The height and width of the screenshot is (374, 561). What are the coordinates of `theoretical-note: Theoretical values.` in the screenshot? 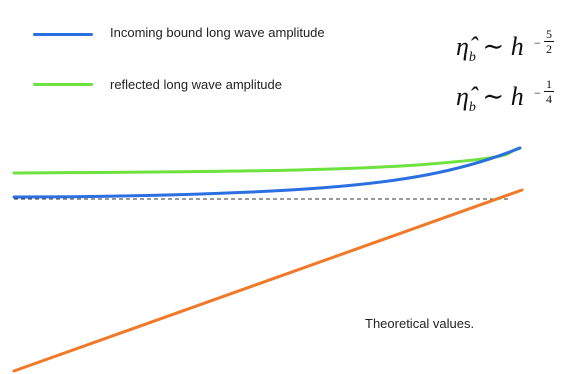 It's located at (420, 323).